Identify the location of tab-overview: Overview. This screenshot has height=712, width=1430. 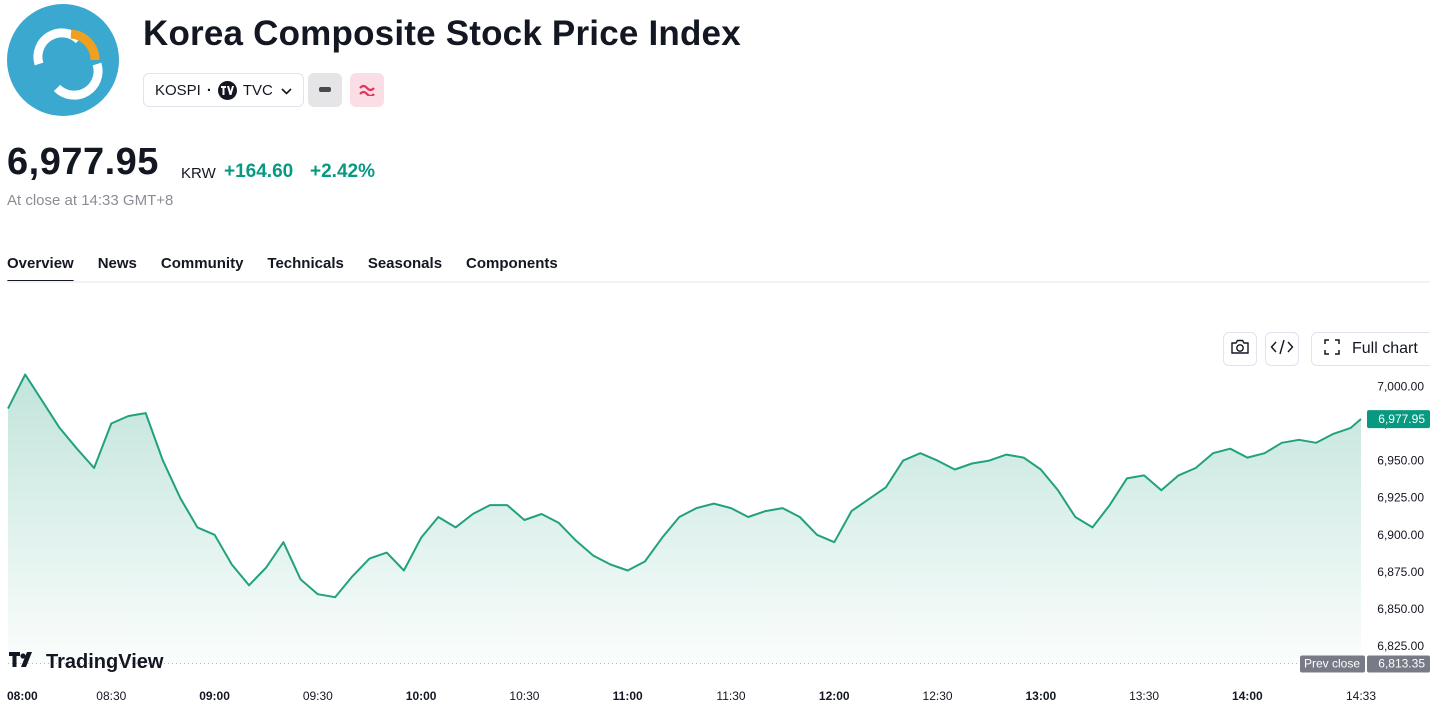
(40, 269).